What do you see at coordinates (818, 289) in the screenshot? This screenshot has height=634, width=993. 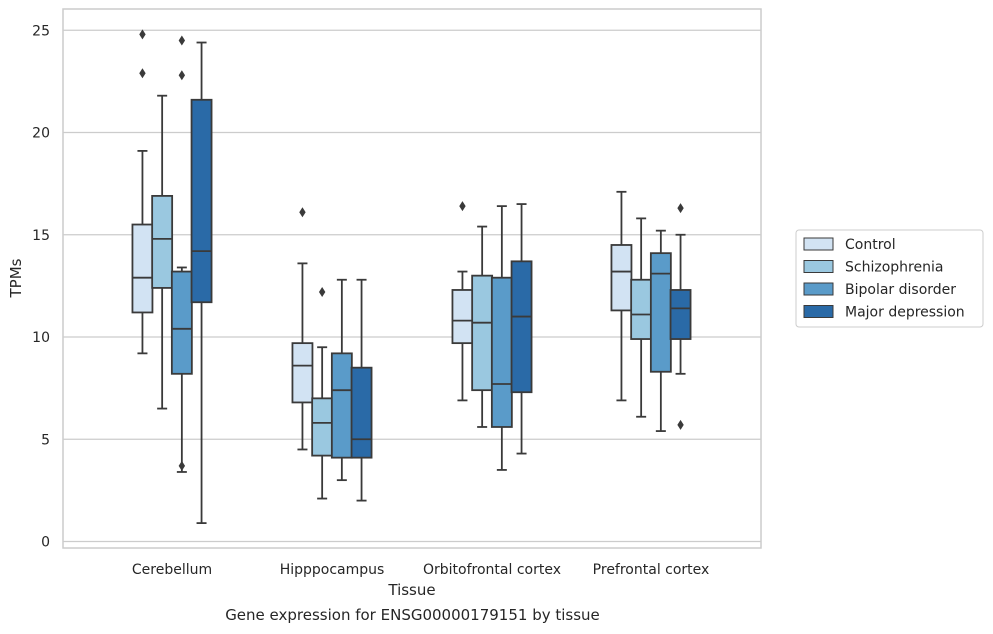 I see `legend-swatch-bipolar-disorder` at bounding box center [818, 289].